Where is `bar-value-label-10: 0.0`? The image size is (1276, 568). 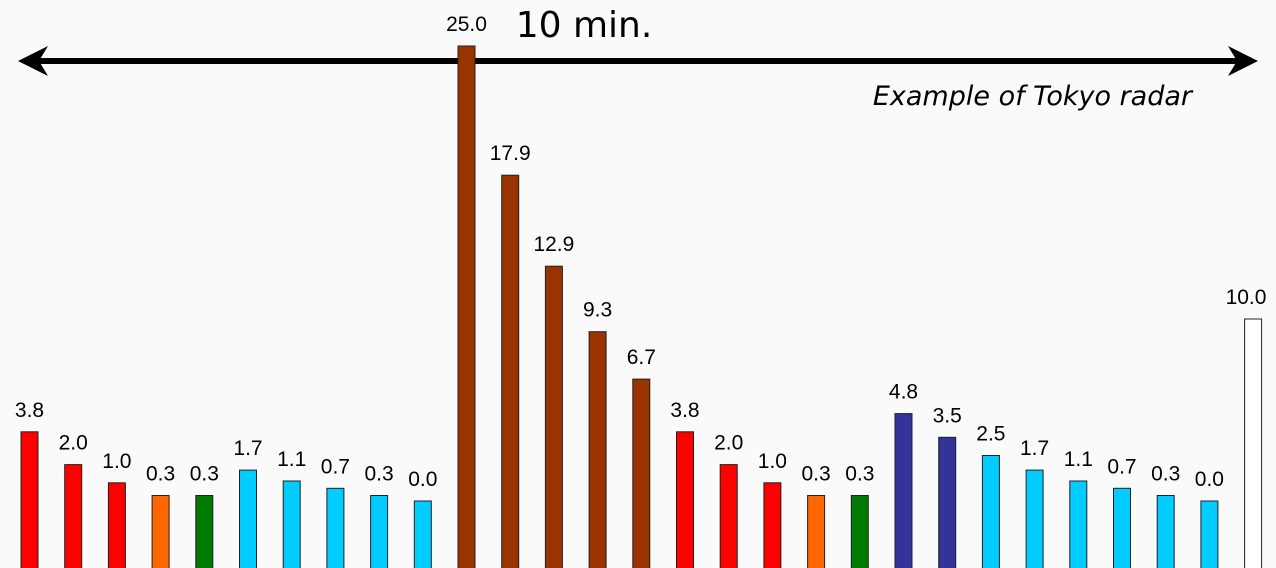 bar-value-label-10: 0.0 is located at coordinates (422, 479).